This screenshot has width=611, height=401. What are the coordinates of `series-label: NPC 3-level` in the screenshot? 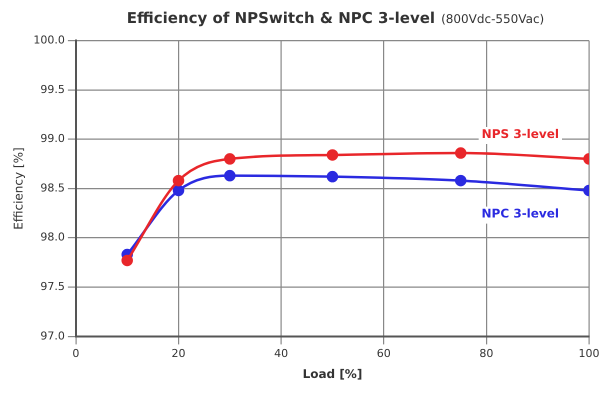 It's located at (520, 213).